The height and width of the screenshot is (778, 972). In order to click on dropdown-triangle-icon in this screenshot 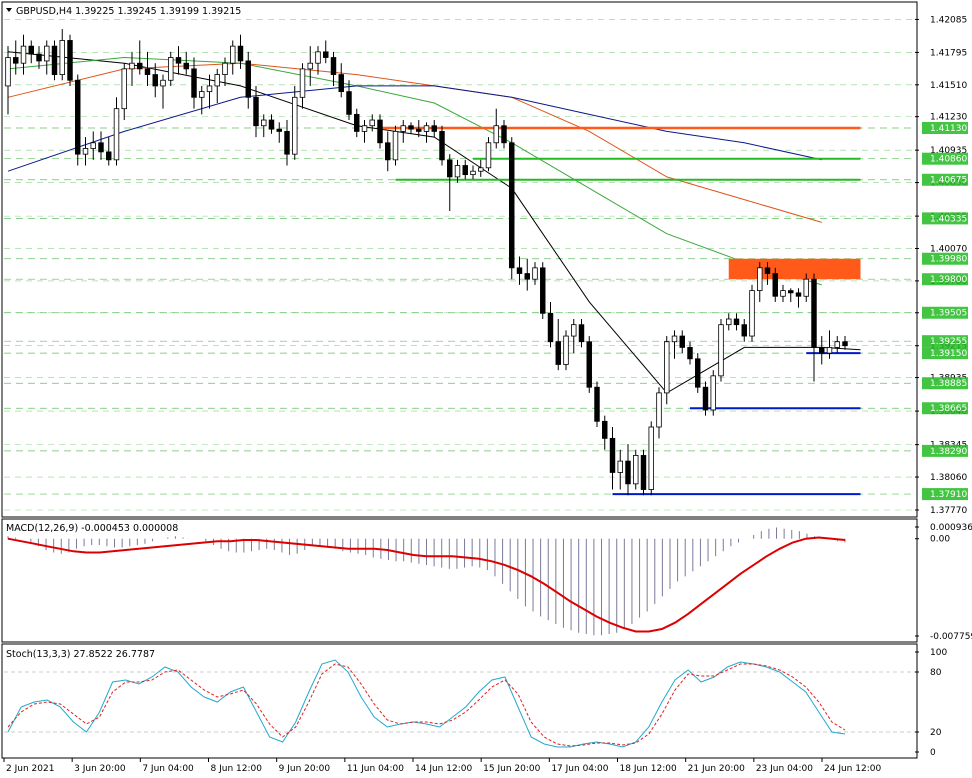, I will do `click(9, 10)`.